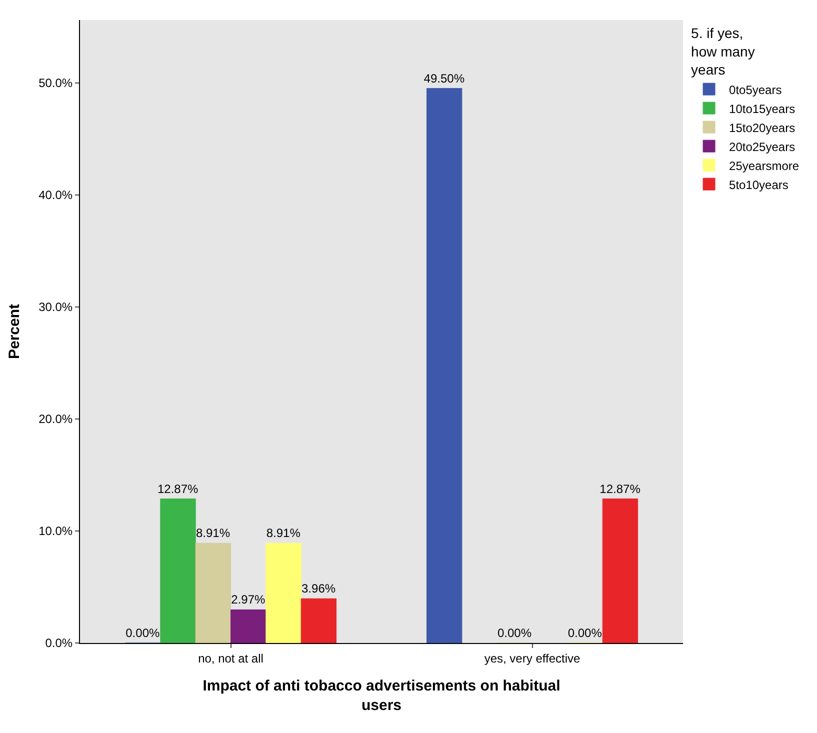 This screenshot has width=817, height=733. Describe the element at coordinates (14, 332) in the screenshot. I see `y-axis-title: Percent` at that location.